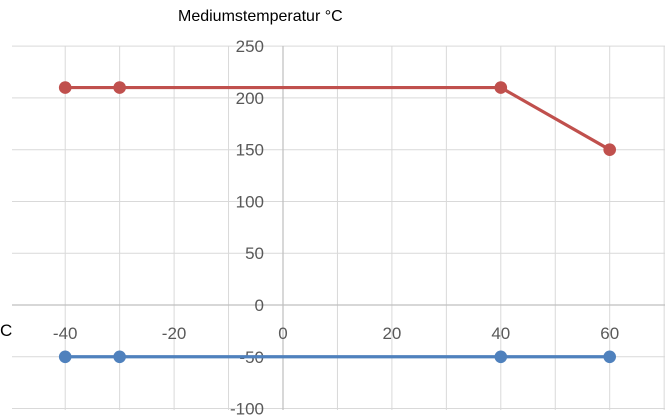  I want to click on x-tick-label: 0, so click(282, 333).